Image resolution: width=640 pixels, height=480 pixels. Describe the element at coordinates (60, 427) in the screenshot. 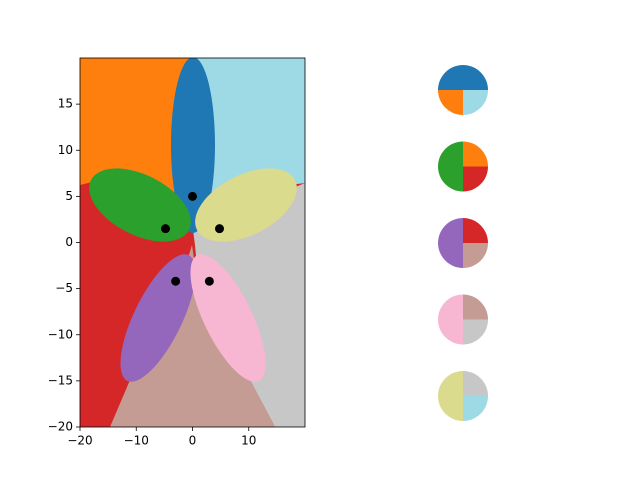

I see `y-tick-label: −20` at that location.